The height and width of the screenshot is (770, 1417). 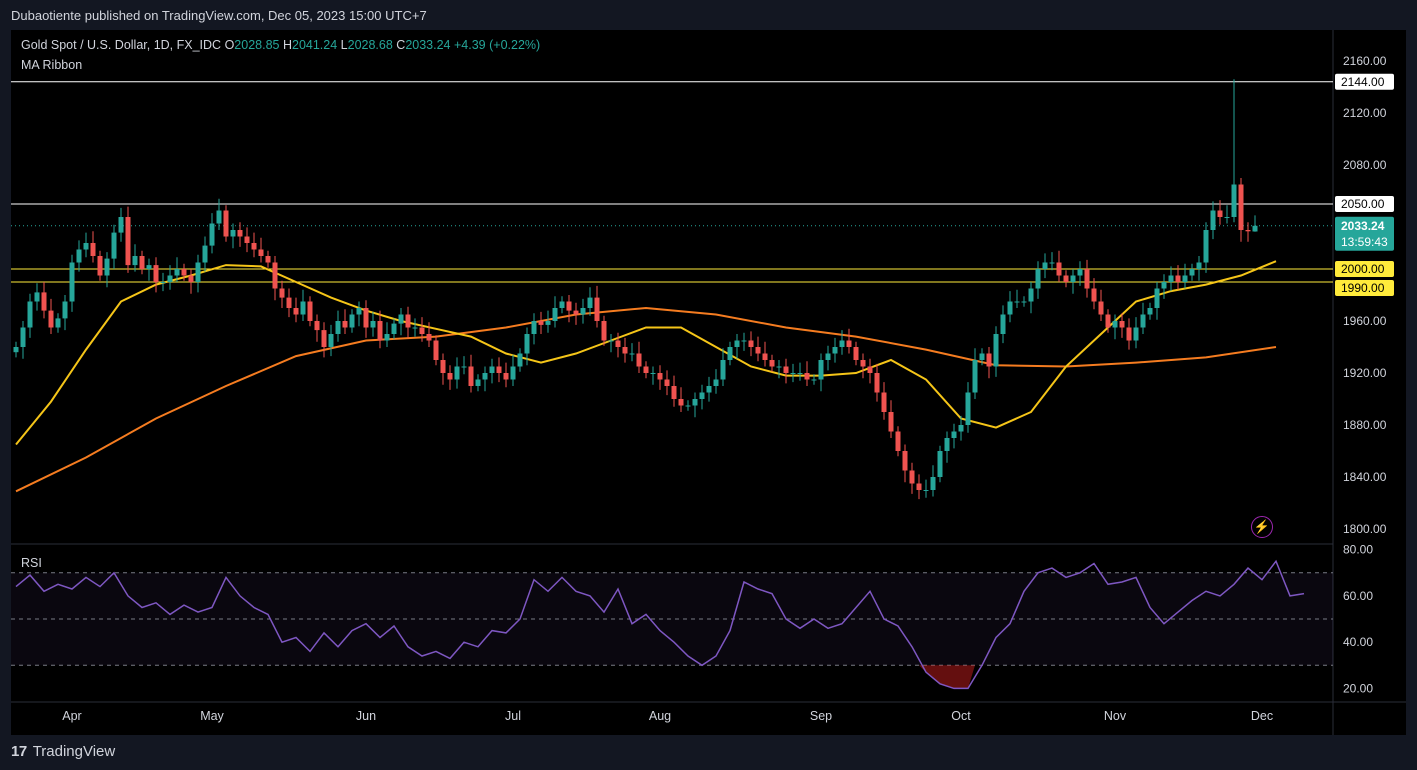 I want to click on time-axis-label: May, so click(x=212, y=716).